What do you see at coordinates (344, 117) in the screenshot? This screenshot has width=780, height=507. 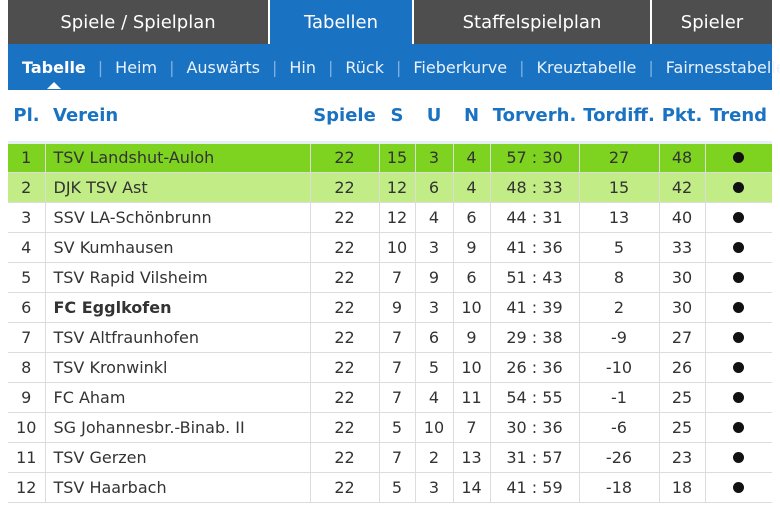 I see `header-spiele: Spiele` at bounding box center [344, 117].